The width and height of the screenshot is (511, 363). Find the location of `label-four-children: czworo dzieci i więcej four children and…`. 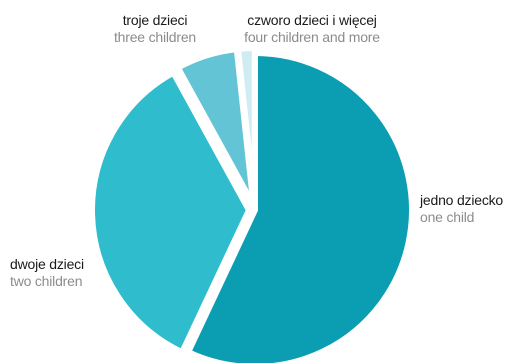

label-four-children: czworo dzieci i więcej four children and… is located at coordinates (312, 29).